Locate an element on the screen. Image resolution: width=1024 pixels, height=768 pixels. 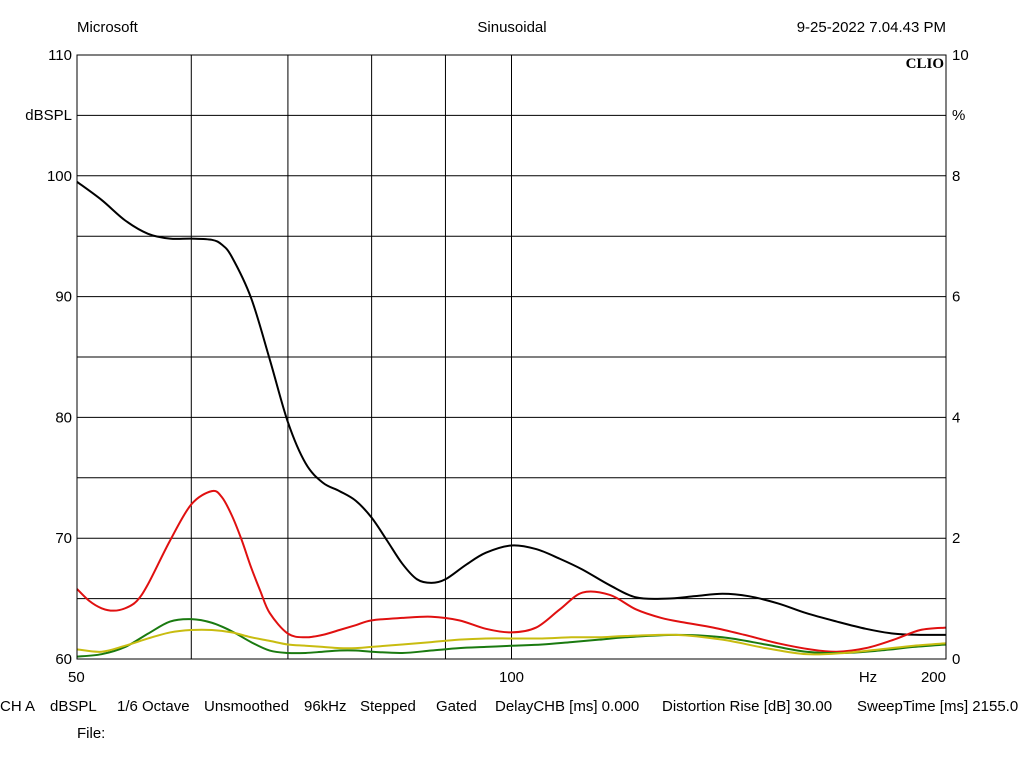
settings-item: 1/6 Octave is located at coordinates (153, 706).